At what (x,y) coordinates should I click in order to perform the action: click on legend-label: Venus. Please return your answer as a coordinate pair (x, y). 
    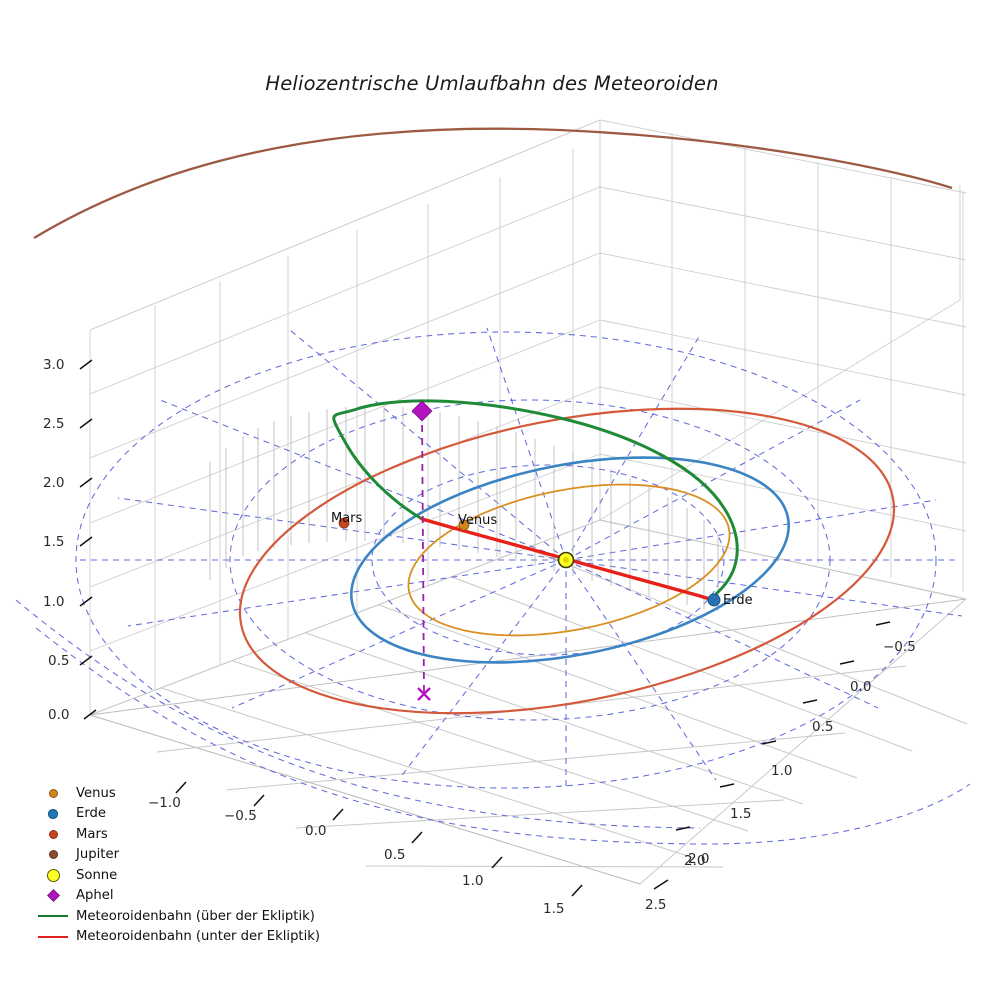
    Looking at the image, I should click on (96, 793).